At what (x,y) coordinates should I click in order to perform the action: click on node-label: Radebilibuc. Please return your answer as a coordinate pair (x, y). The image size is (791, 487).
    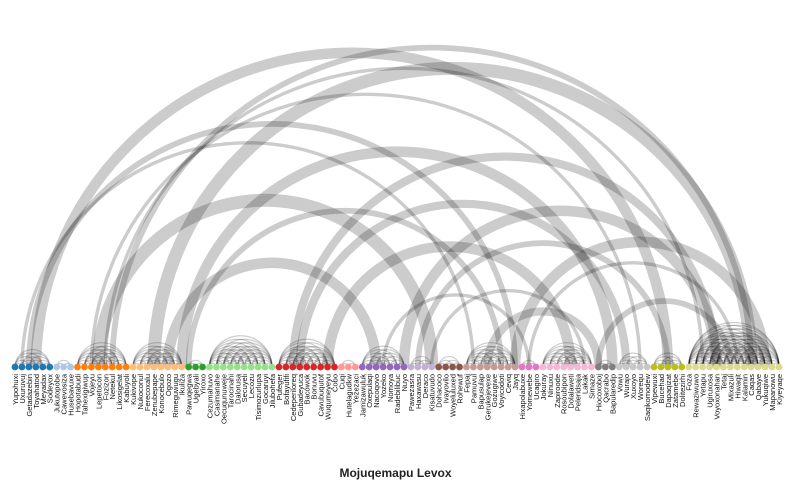
    Looking at the image, I should click on (397, 393).